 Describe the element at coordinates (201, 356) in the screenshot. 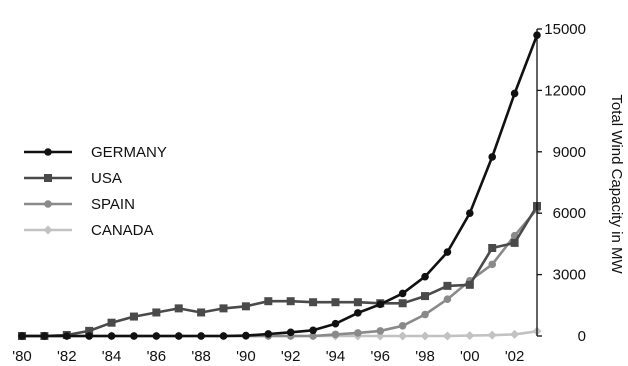

I see `x-tick-label: '88` at that location.